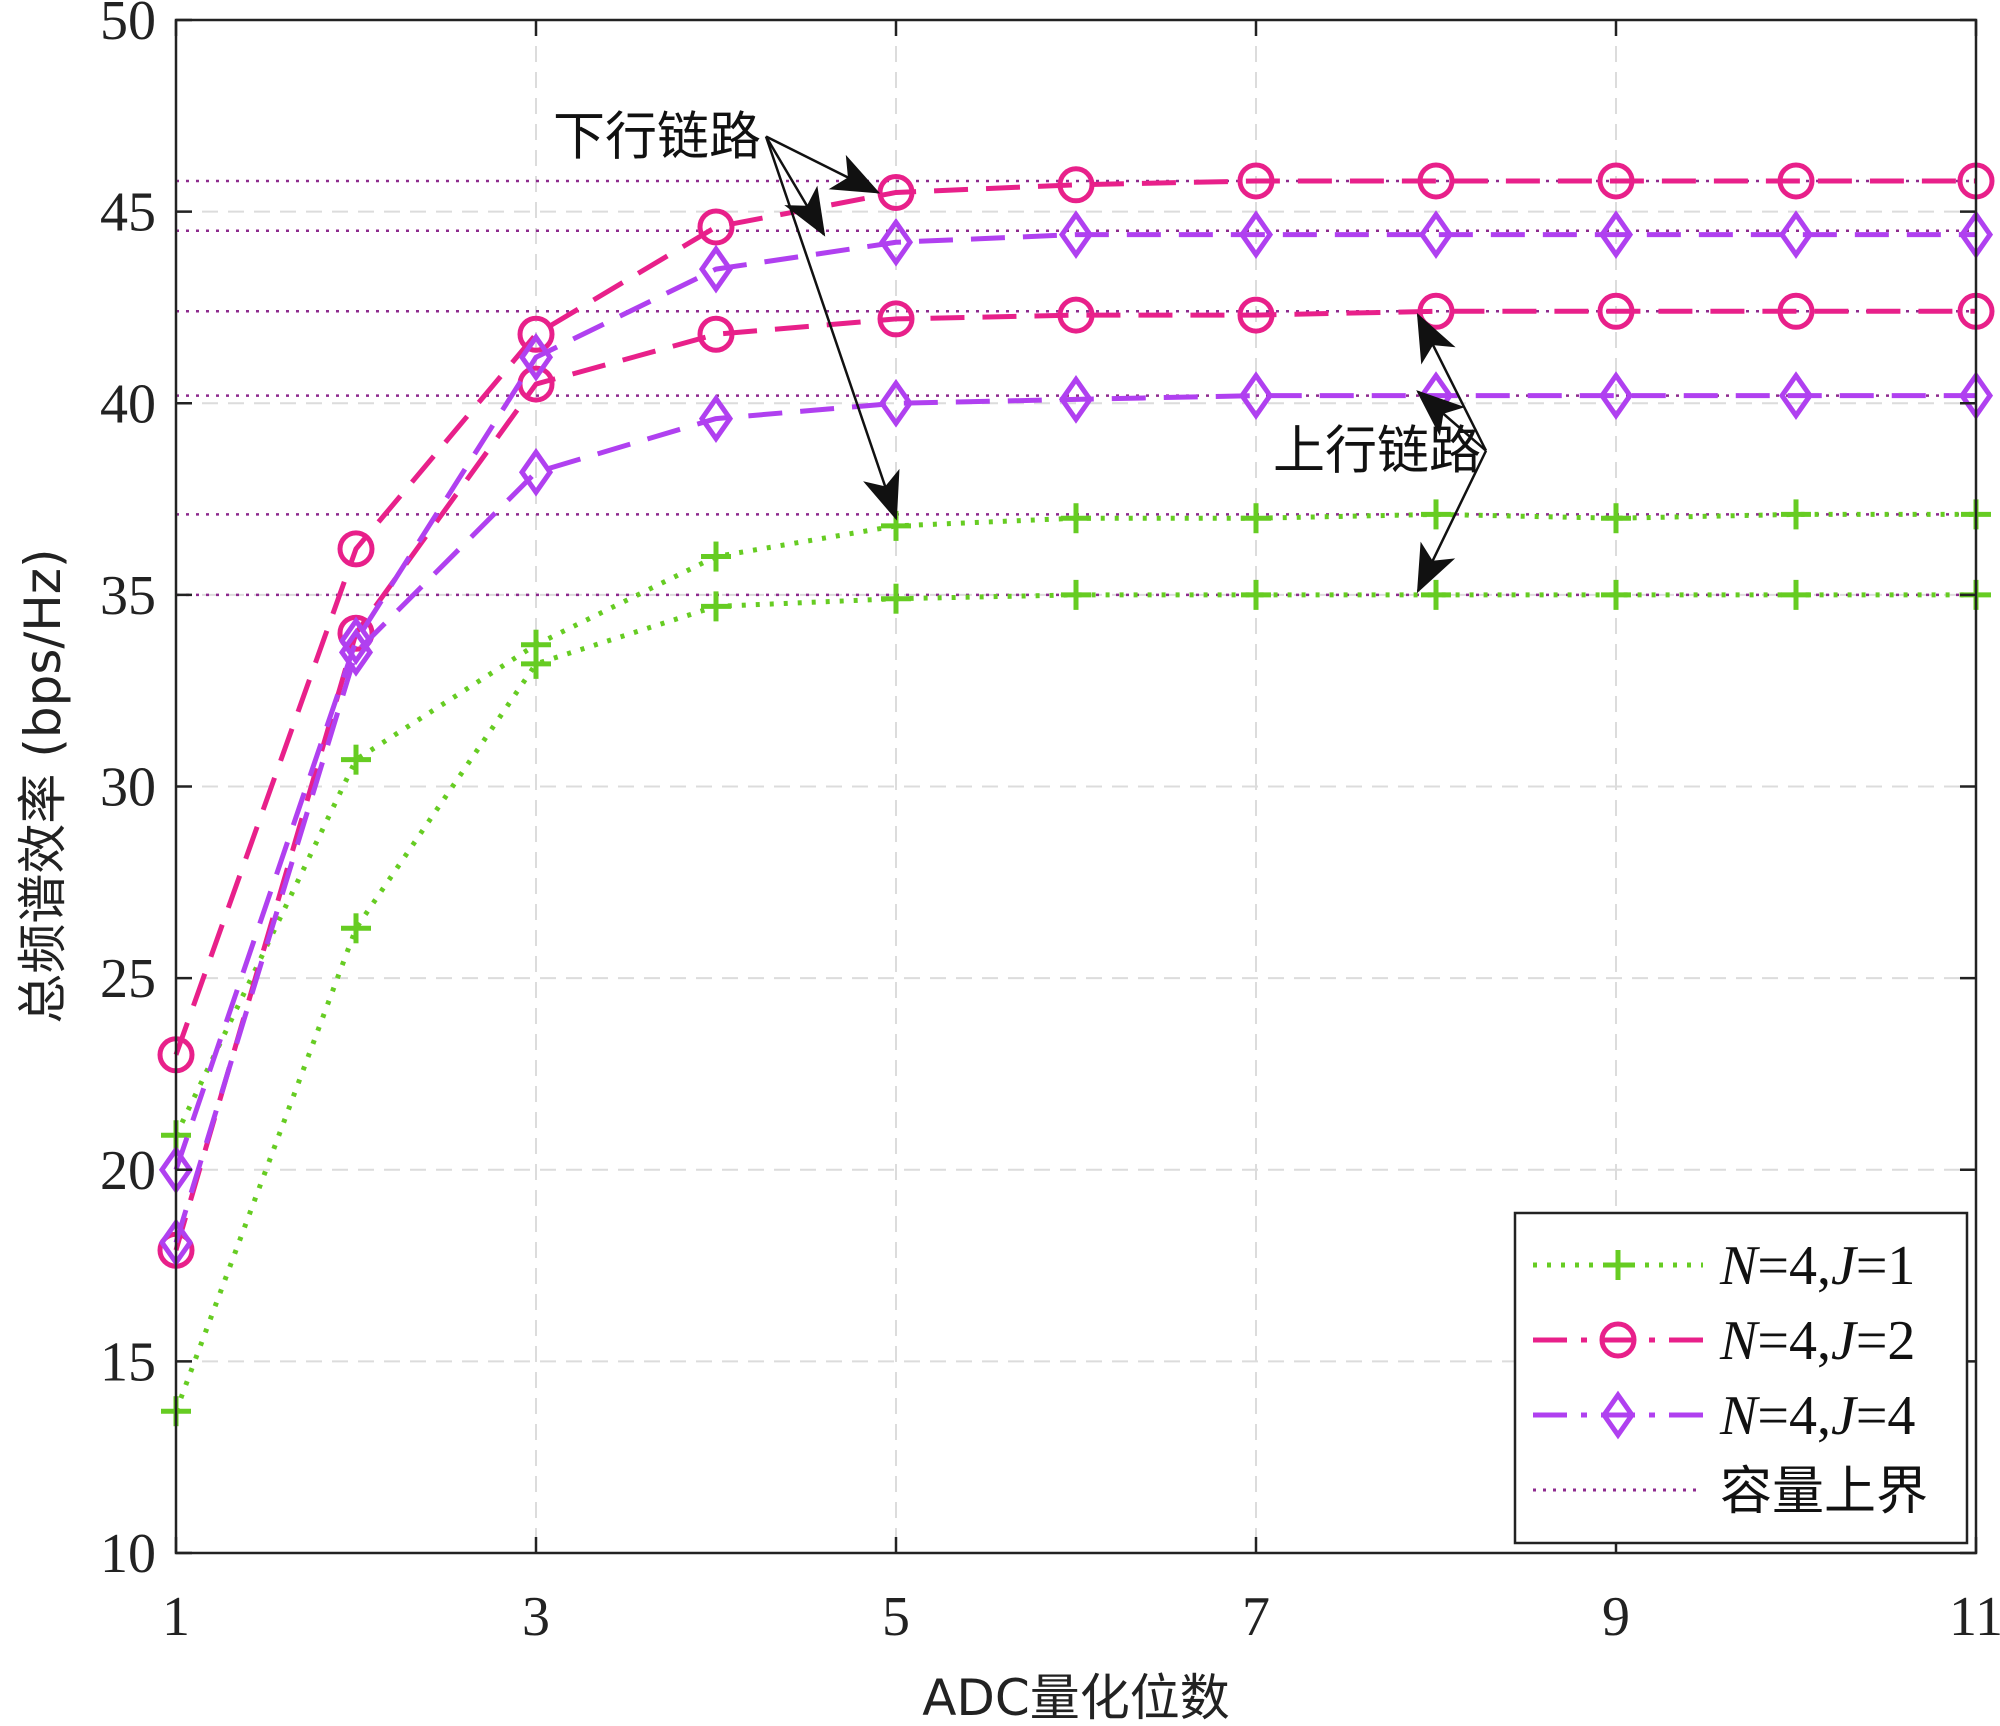 Image resolution: width=2000 pixels, height=1726 pixels. I want to click on legend-label: N=4,J=2, so click(1817, 1341).